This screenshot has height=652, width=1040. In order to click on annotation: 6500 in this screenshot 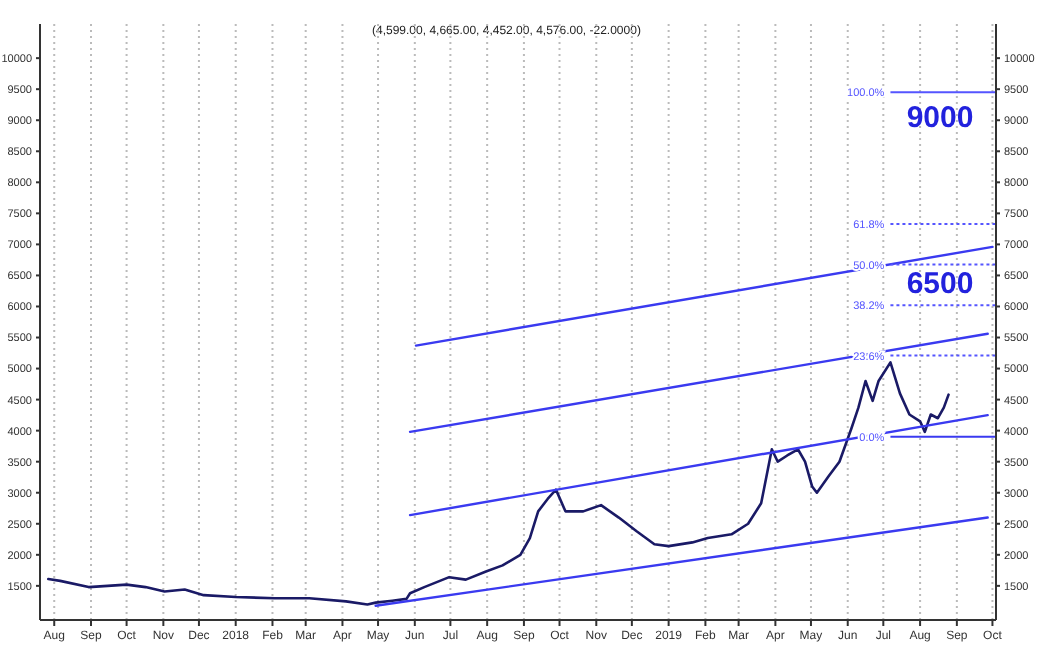, I will do `click(940, 284)`.